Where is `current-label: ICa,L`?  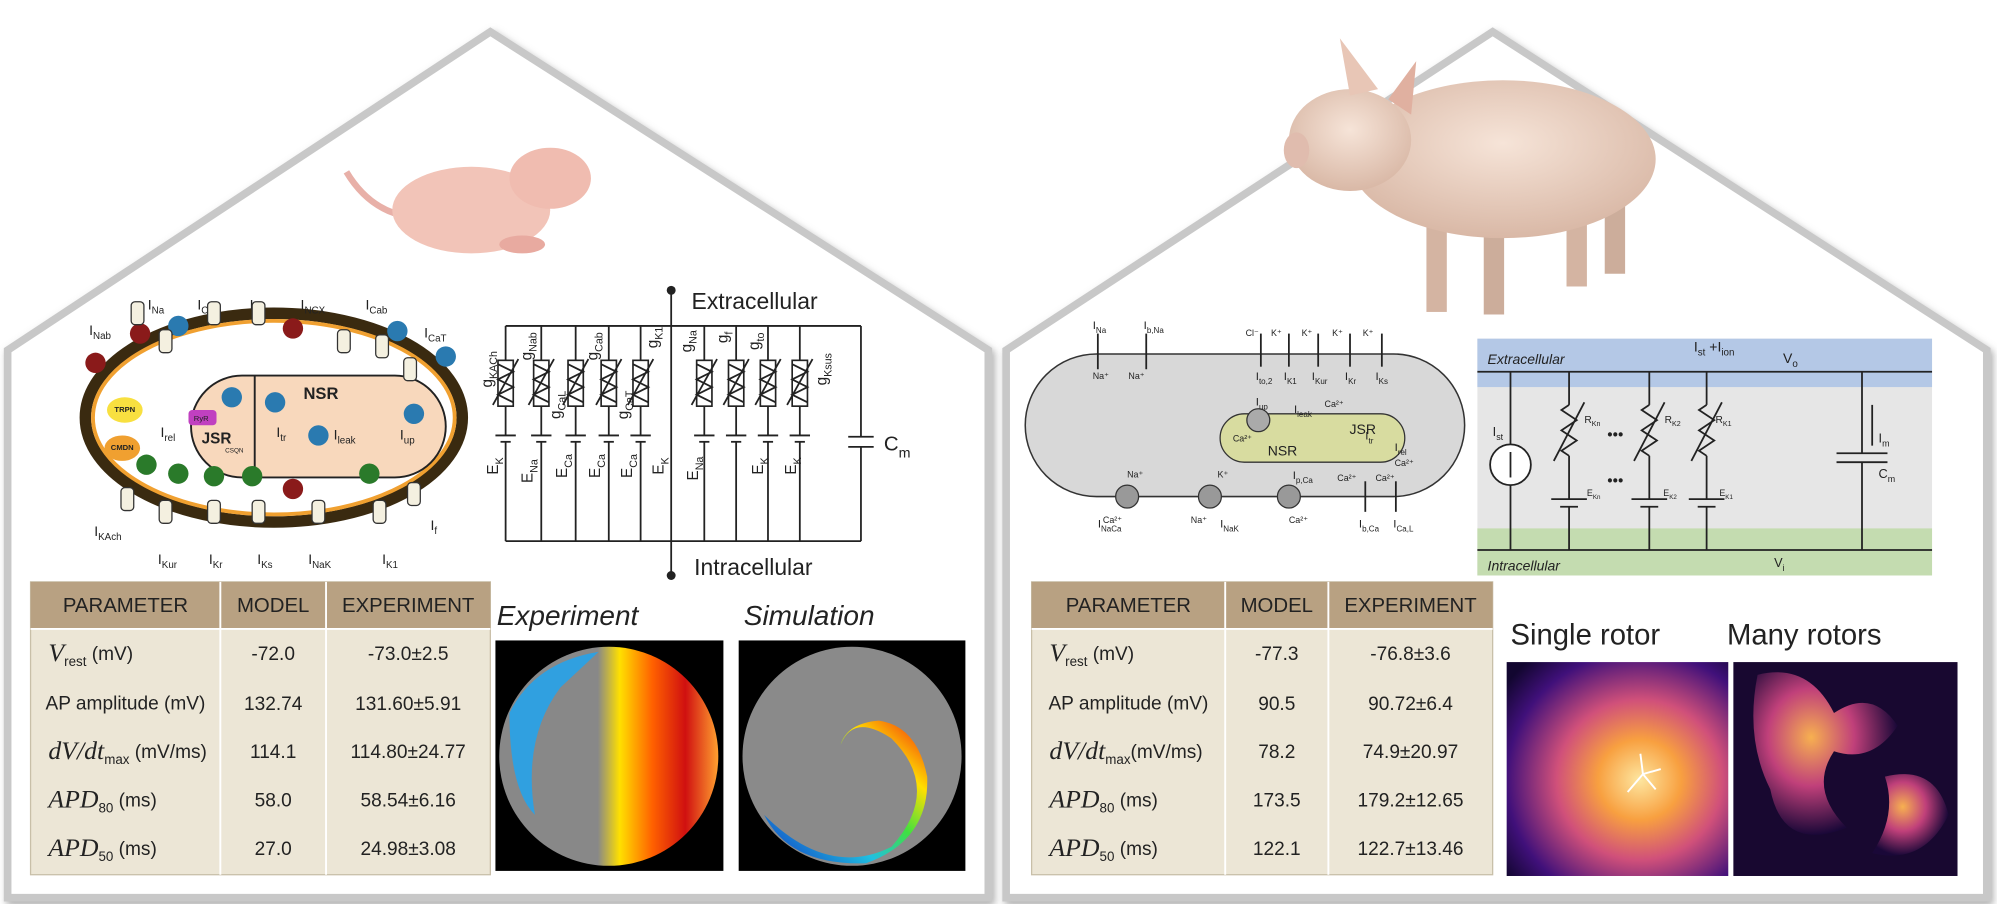
current-label: ICa,L is located at coordinates (1403, 526).